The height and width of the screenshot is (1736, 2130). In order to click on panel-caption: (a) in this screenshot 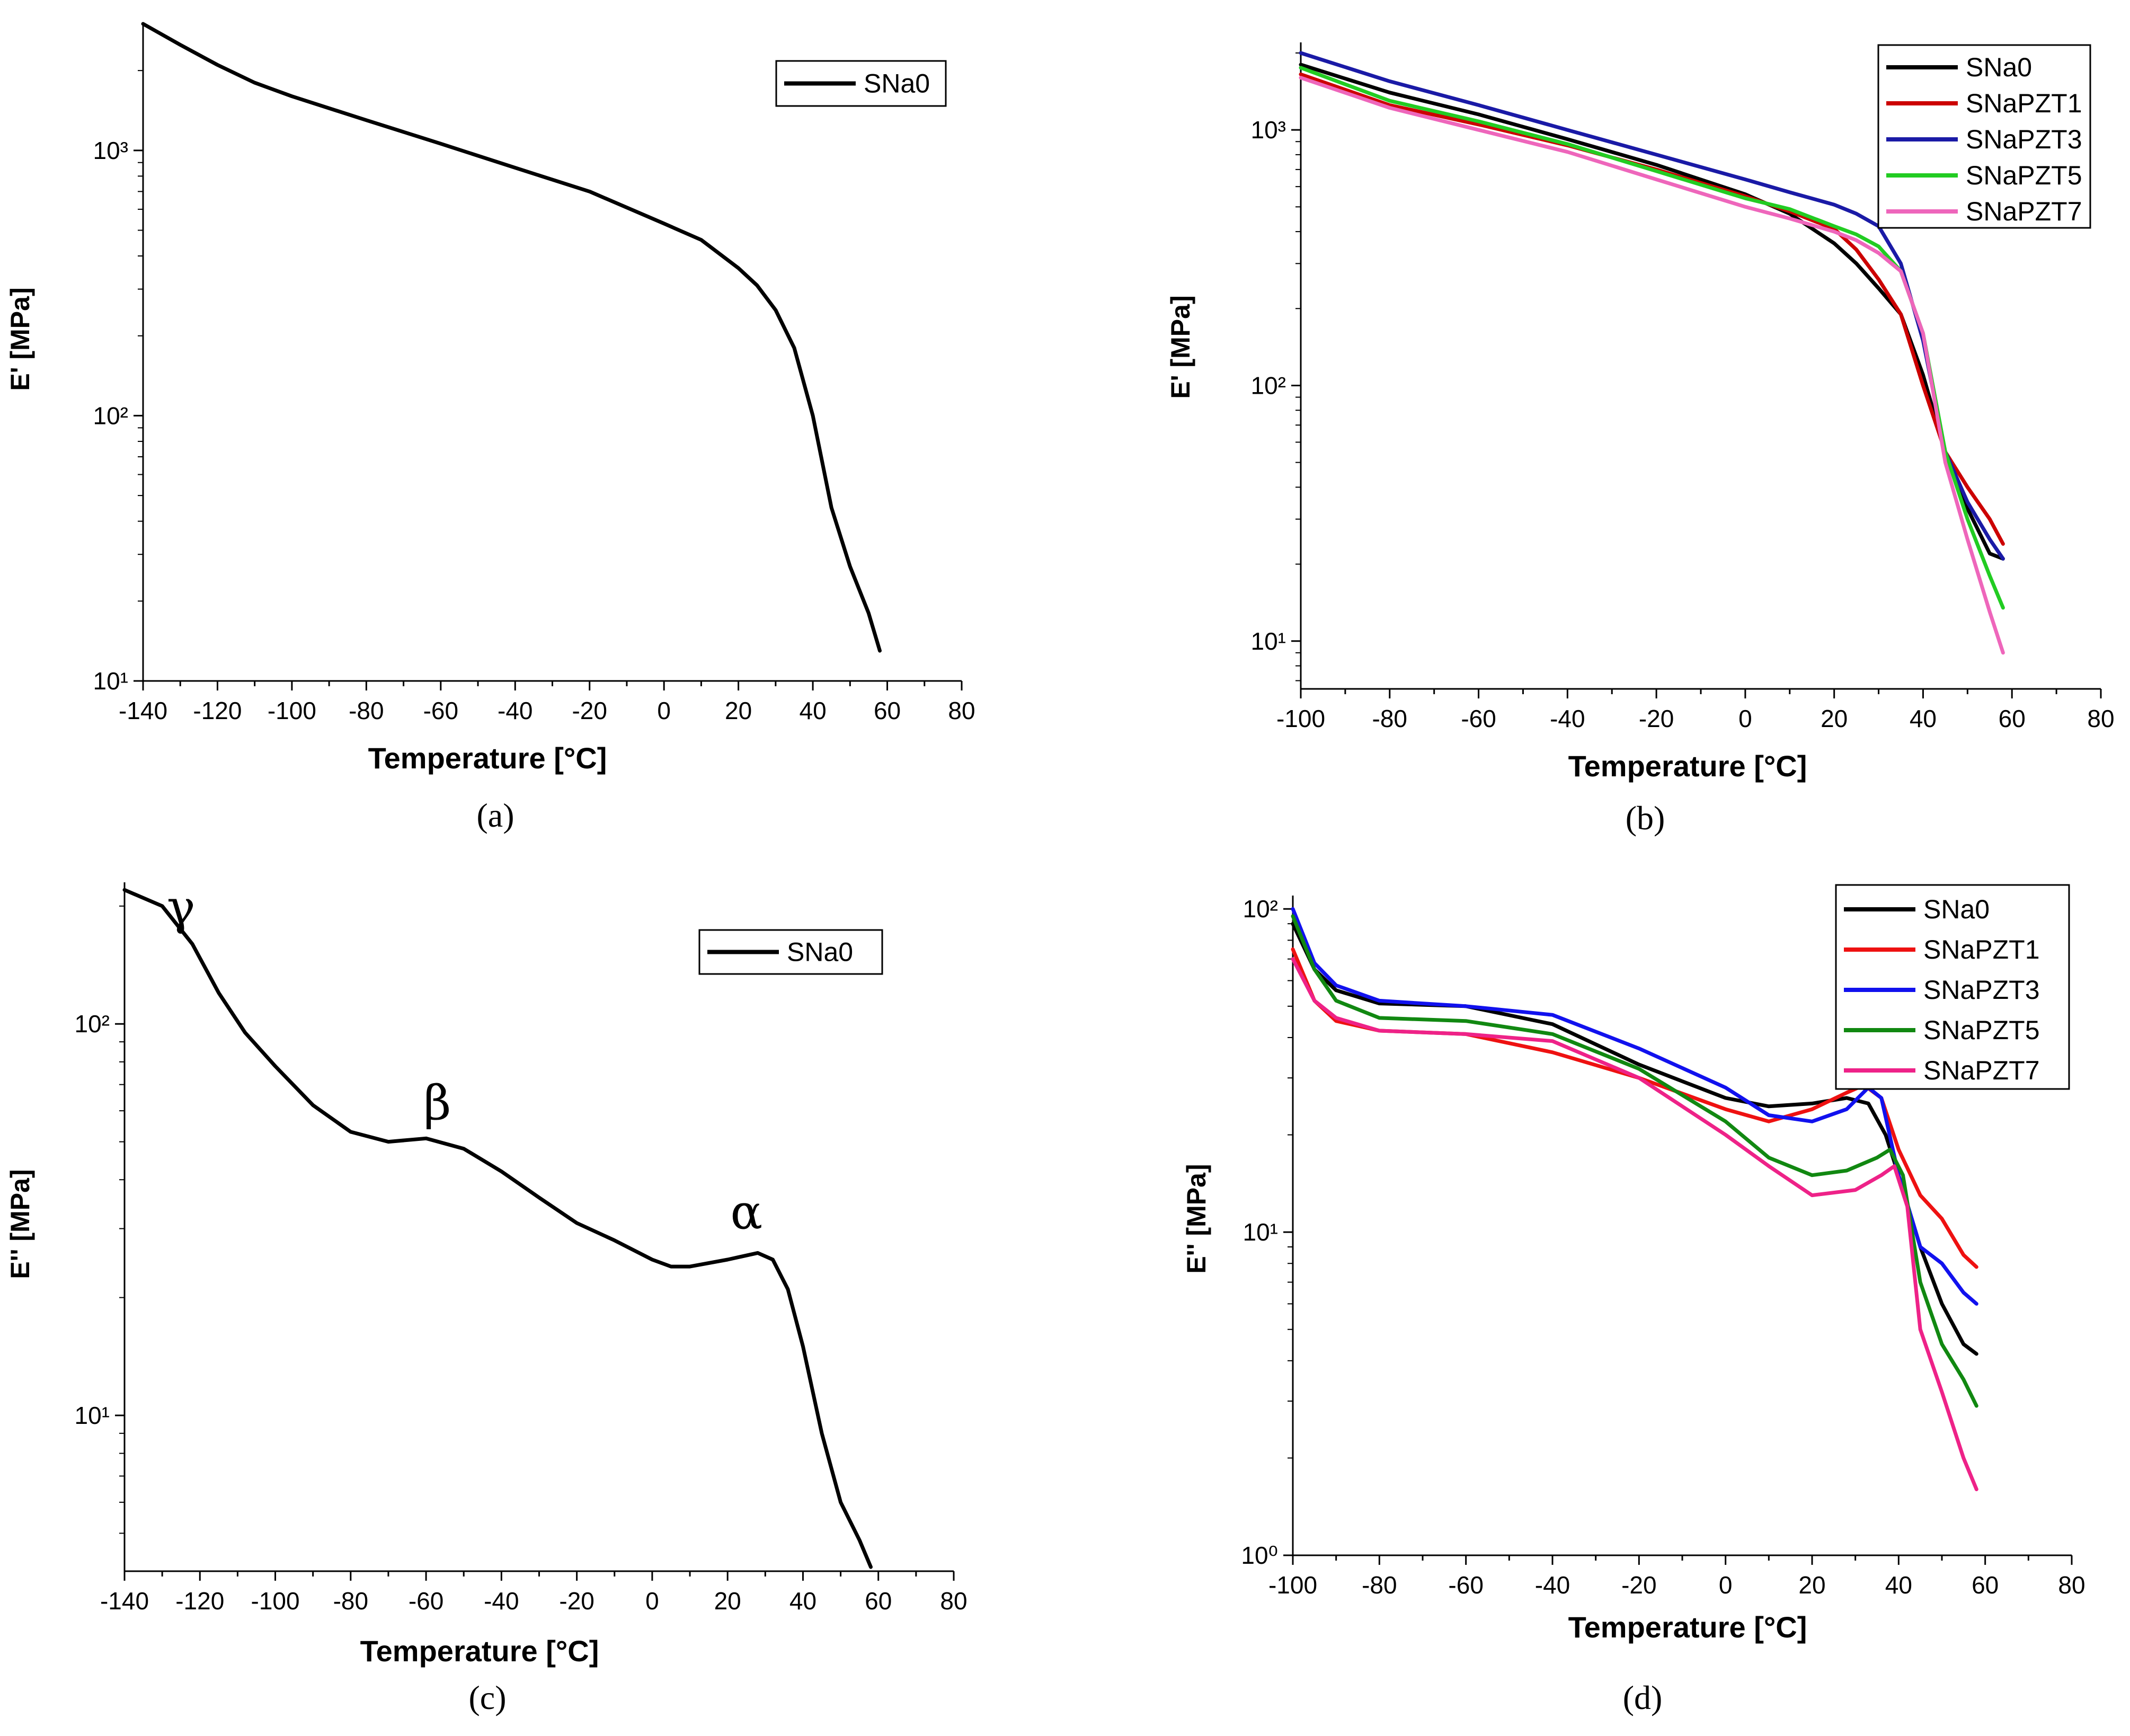, I will do `click(495, 815)`.